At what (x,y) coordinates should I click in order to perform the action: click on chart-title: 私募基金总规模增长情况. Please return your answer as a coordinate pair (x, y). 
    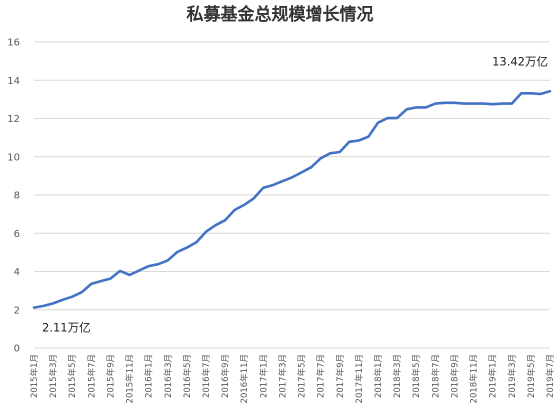
    Looking at the image, I should click on (280, 14).